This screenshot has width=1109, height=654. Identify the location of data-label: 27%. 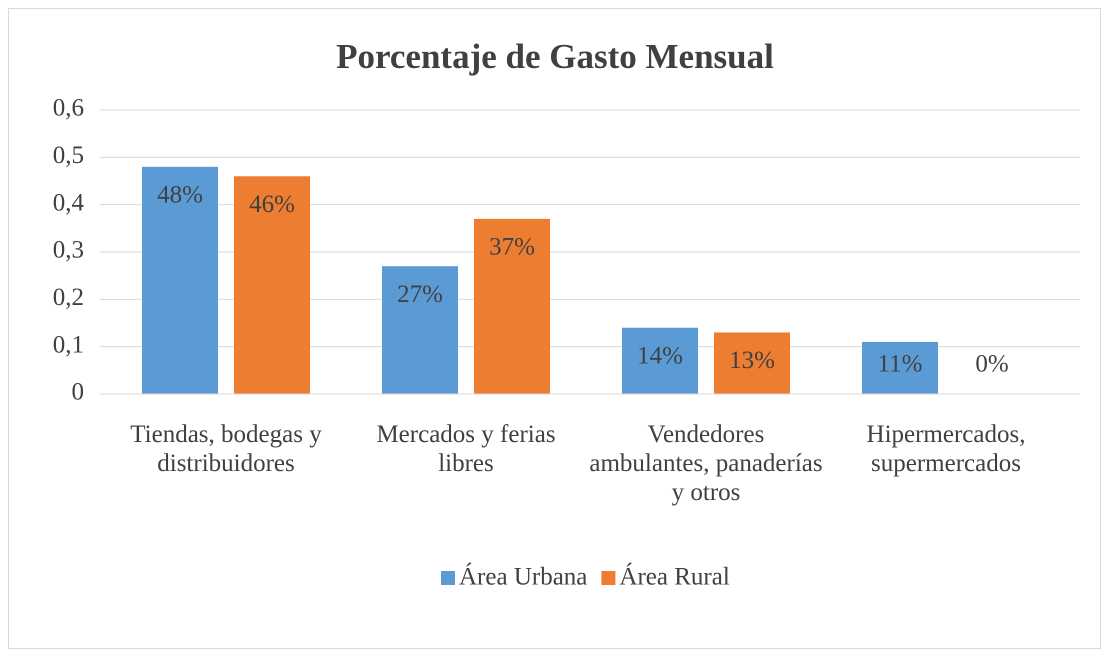
(420, 294).